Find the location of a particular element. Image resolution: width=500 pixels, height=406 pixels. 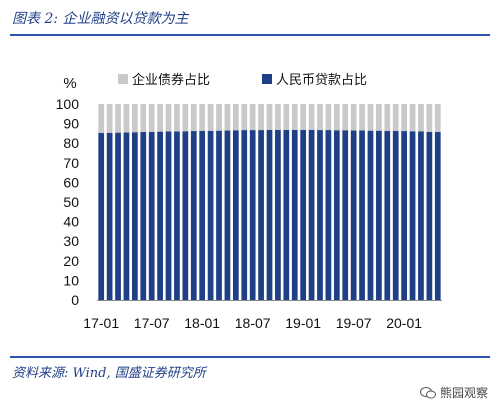

y-tick-label: 70 is located at coordinates (71, 163).